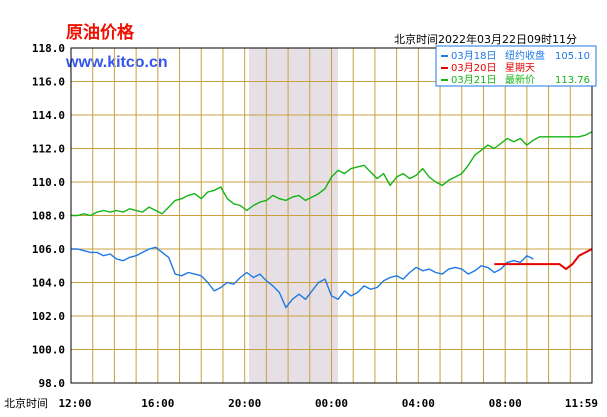 This screenshot has width=607, height=417. What do you see at coordinates (572, 80) in the screenshot?
I see `legend-value: 113.76` at bounding box center [572, 80].